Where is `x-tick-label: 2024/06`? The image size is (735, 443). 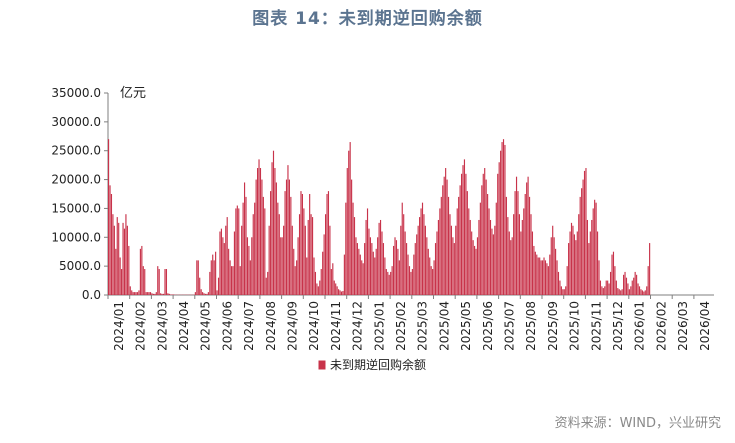 x-tick-label: 2024/06 is located at coordinates (227, 326).